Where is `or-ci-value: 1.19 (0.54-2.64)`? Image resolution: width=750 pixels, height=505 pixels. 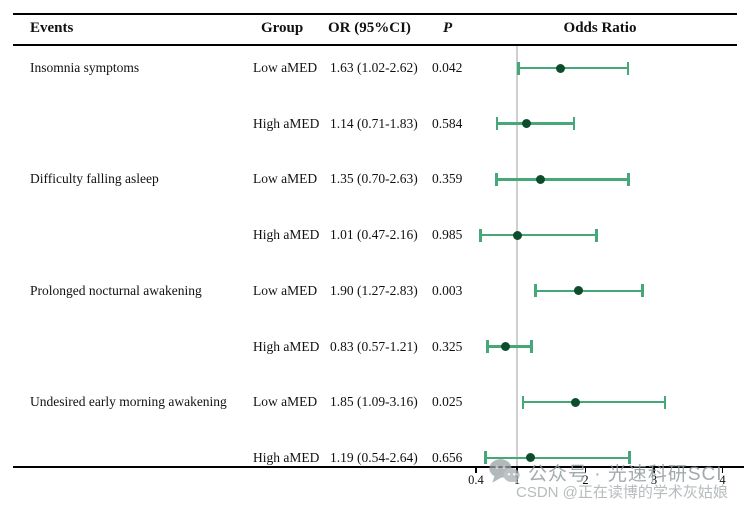
or-ci-value: 1.19 (0.54-2.64) is located at coordinates (374, 457).